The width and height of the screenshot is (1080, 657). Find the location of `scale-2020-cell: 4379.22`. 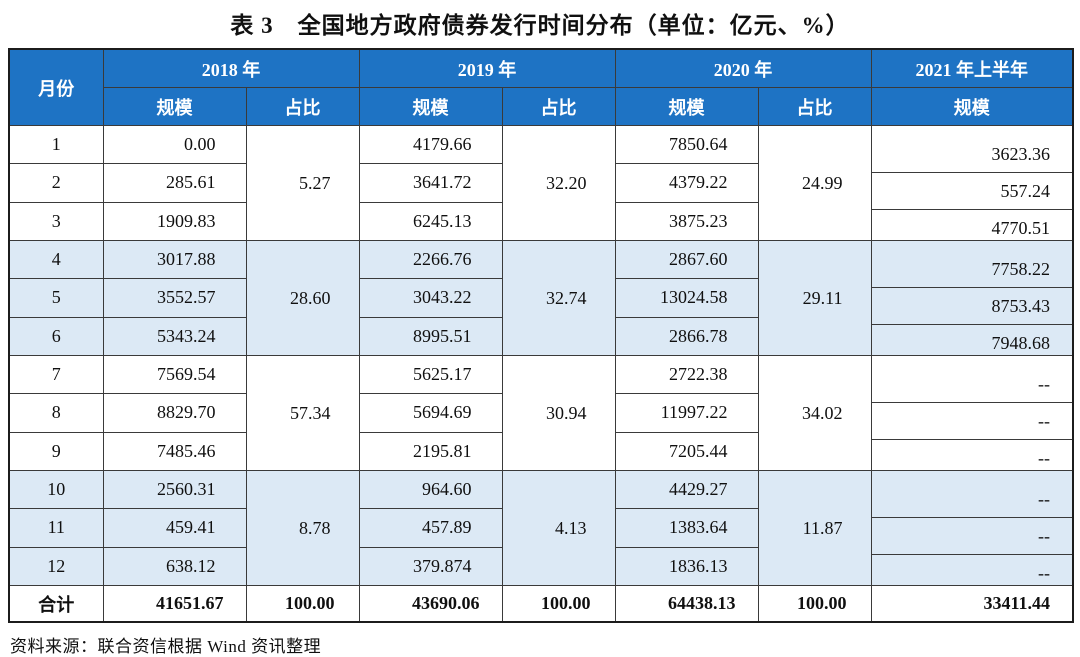

scale-2020-cell: 4379.22 is located at coordinates (686, 183).